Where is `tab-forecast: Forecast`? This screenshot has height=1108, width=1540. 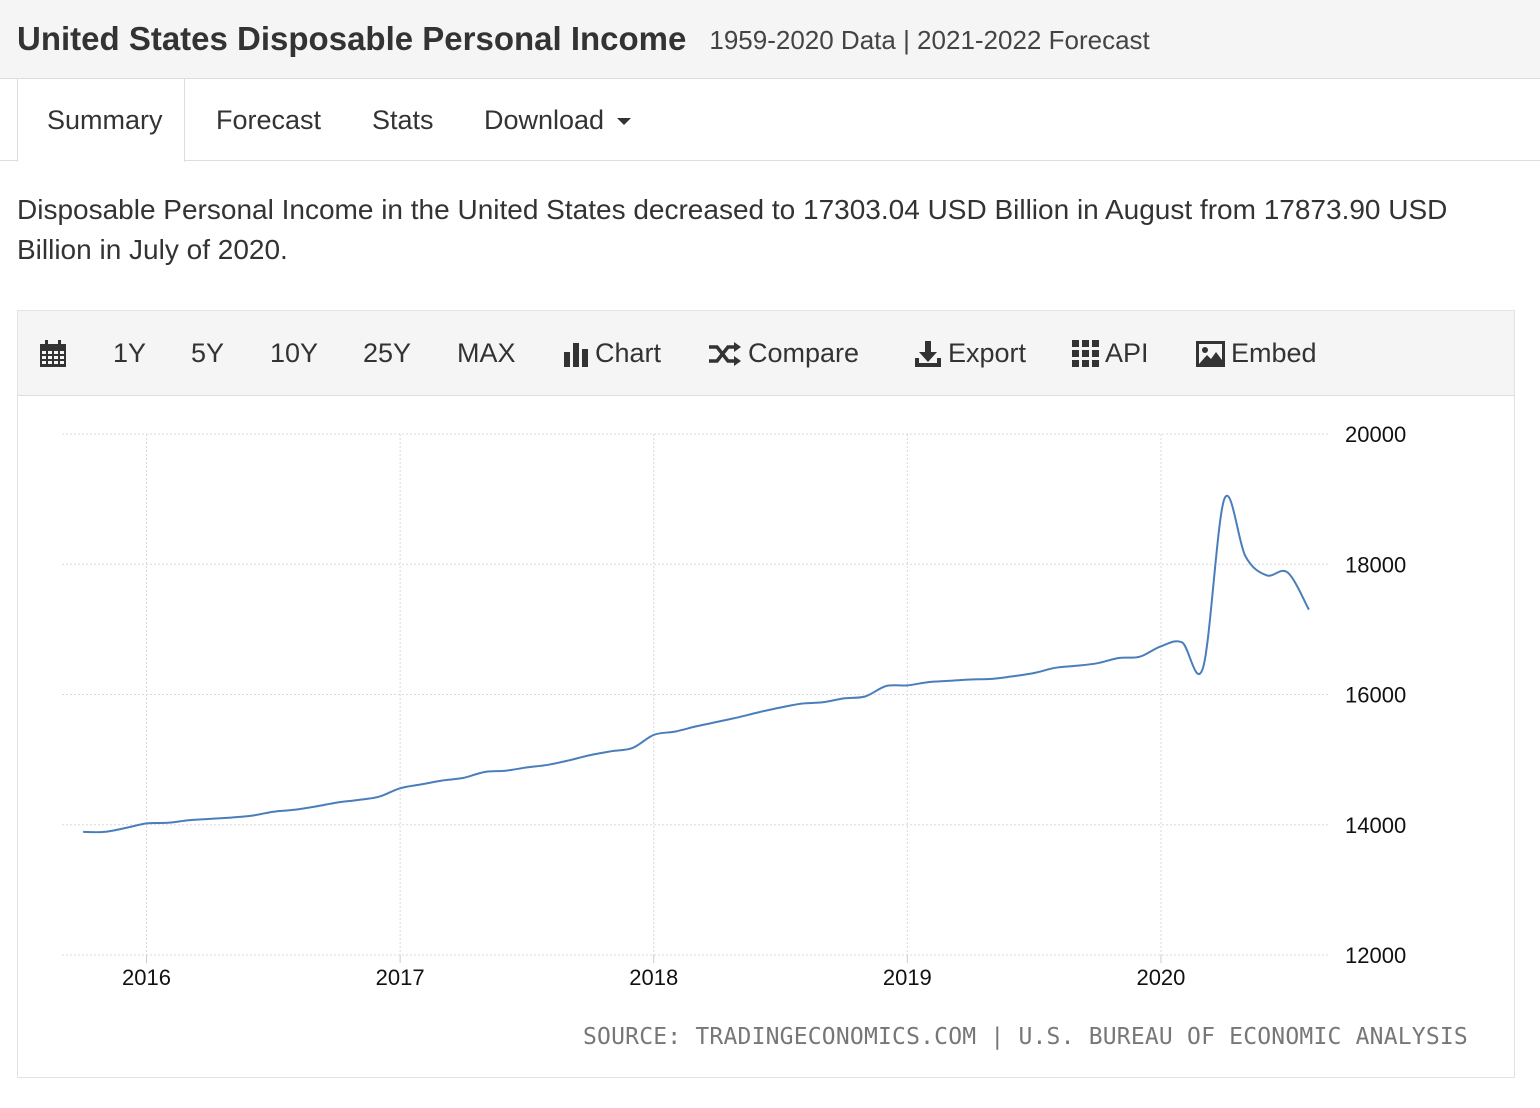 tab-forecast: Forecast is located at coordinates (268, 120).